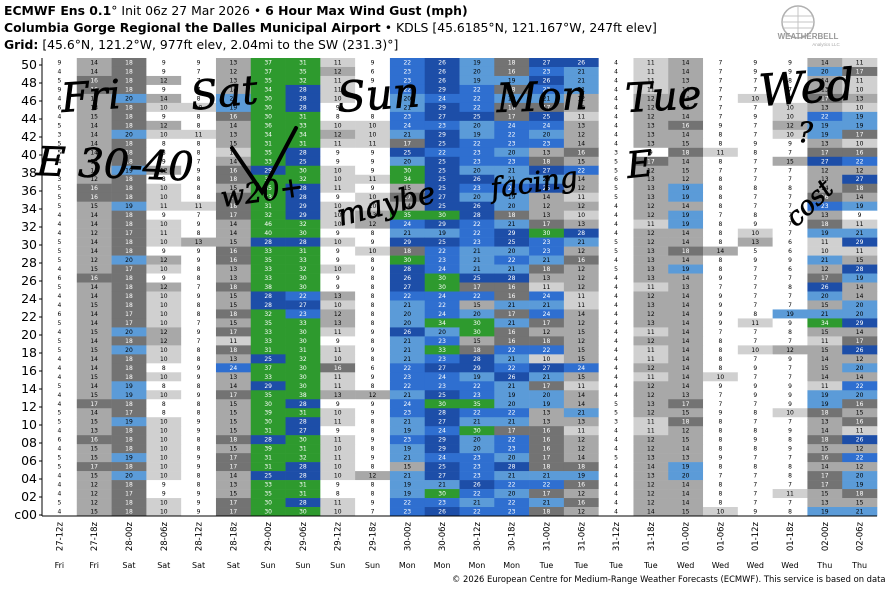 The image size is (886, 591). Describe the element at coordinates (686, 125) in the screenshot. I see `cell-value: 16` at that location.